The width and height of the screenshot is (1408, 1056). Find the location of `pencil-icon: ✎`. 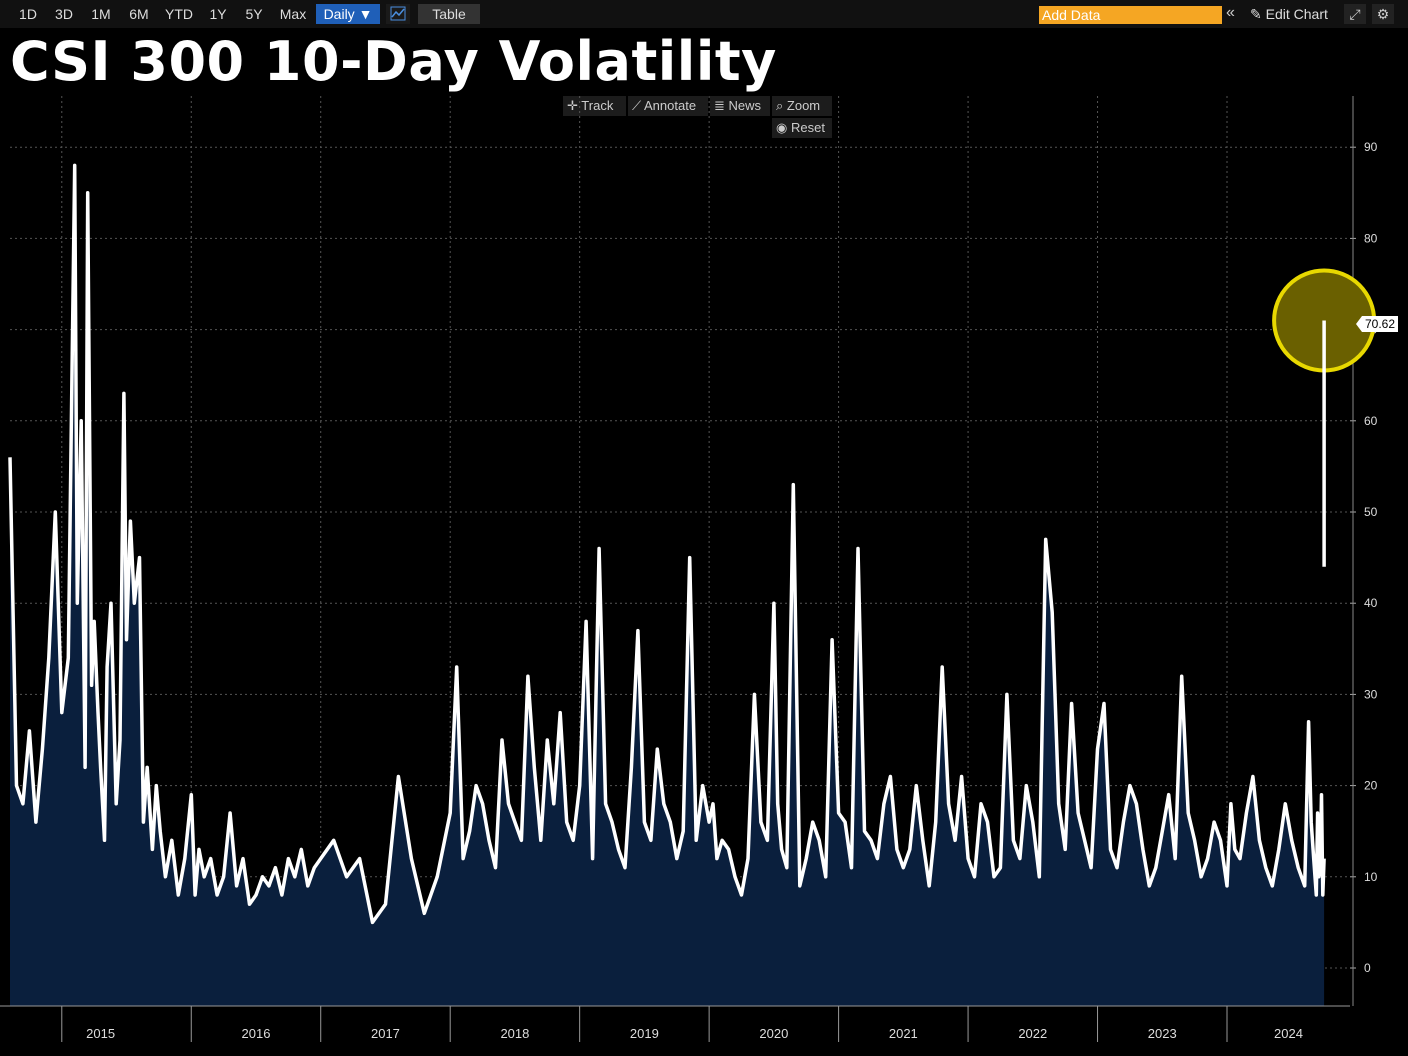

pencil-icon: ✎ is located at coordinates (1256, 14).